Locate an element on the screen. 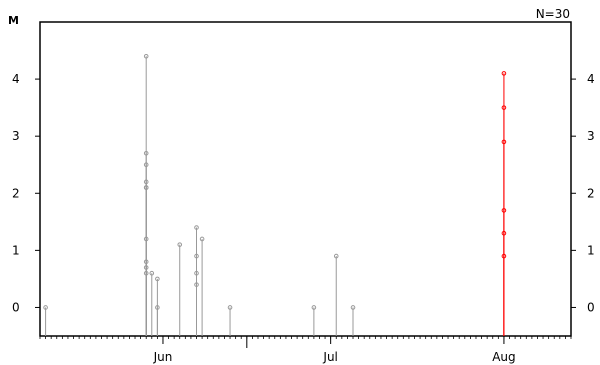 This screenshot has height=365, width=600. y-tick-label-left: 3 is located at coordinates (16, 136).